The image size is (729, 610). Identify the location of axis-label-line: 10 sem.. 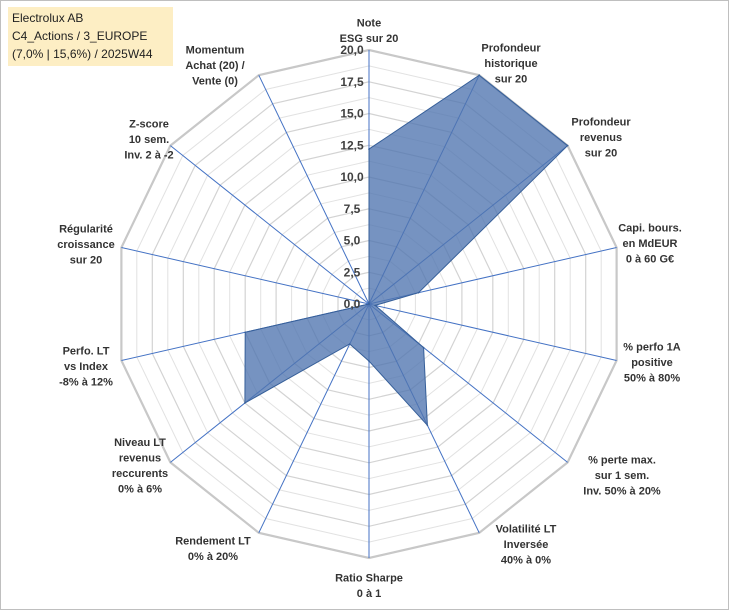
(149, 140).